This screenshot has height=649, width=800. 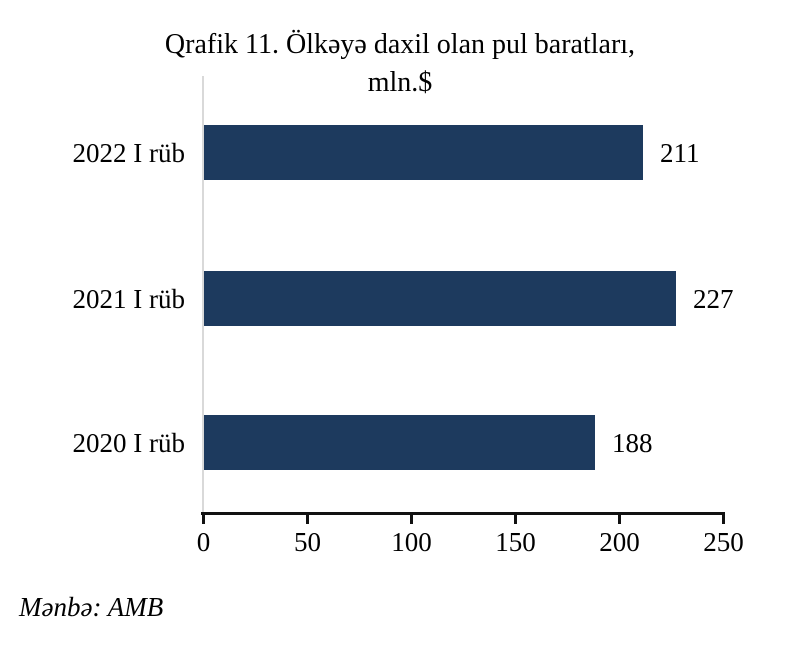 I want to click on x-axis-tick-label: 0, so click(x=203, y=542).